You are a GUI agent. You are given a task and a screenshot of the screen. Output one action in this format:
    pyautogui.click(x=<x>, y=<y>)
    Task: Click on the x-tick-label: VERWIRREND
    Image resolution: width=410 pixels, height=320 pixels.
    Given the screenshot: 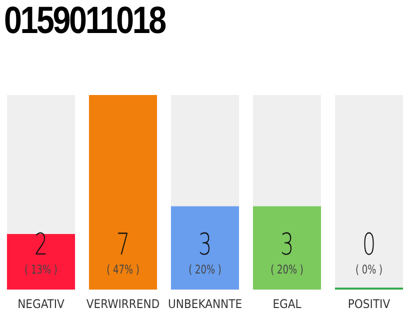 What is the action you would take?
    pyautogui.click(x=123, y=303)
    